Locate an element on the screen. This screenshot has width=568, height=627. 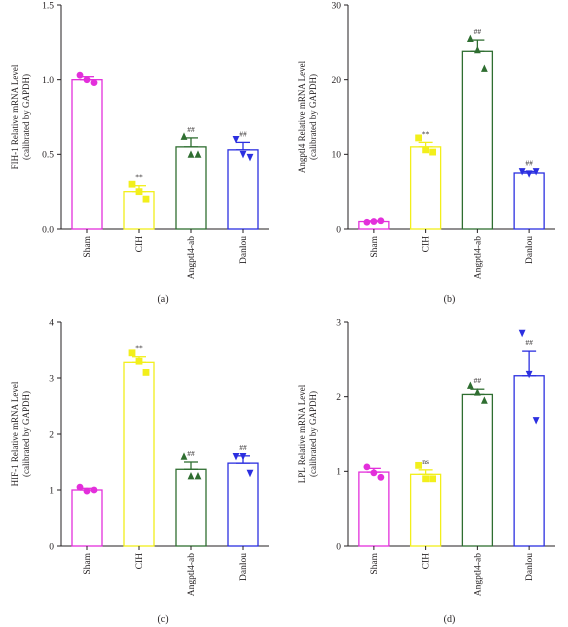
y-tick-label: 1.5 is located at coordinates (48, 6).